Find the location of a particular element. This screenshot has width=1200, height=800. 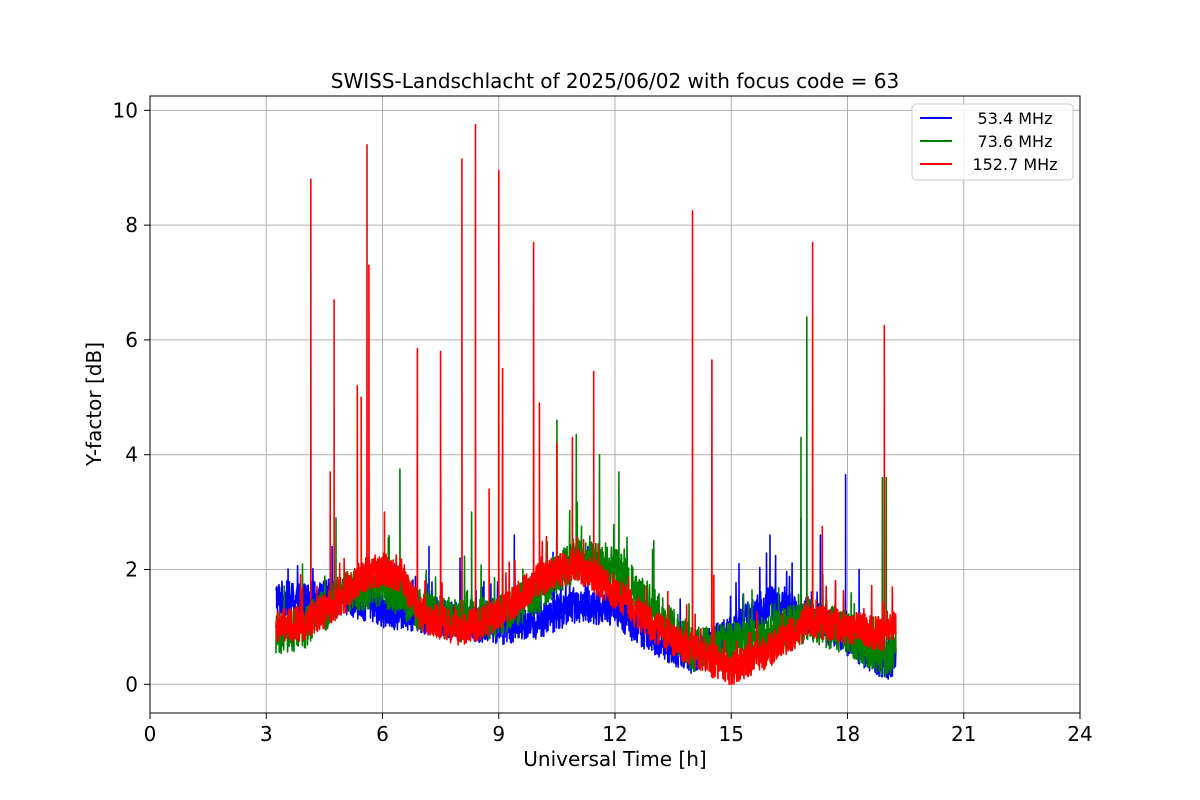

x-tick-label: 15 is located at coordinates (731, 734).